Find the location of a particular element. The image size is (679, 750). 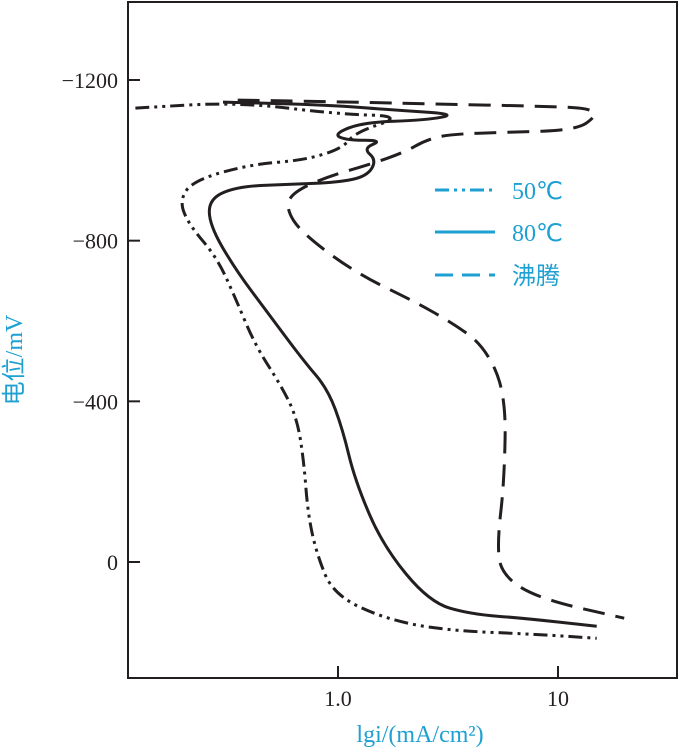

legend-label-boiling: 沸腾 is located at coordinates (536, 276).